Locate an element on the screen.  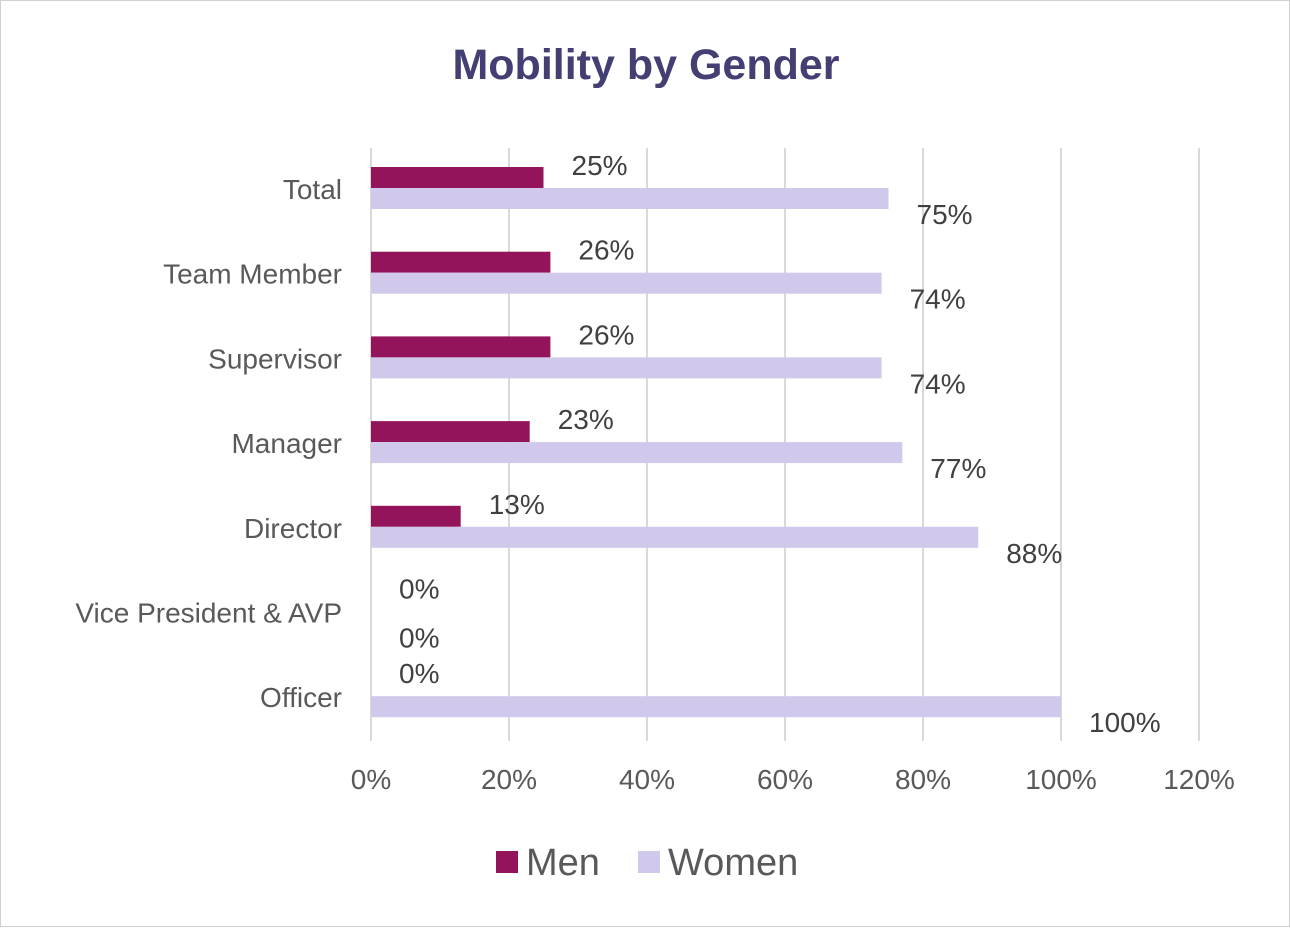
legend-swatch-women is located at coordinates (649, 862).